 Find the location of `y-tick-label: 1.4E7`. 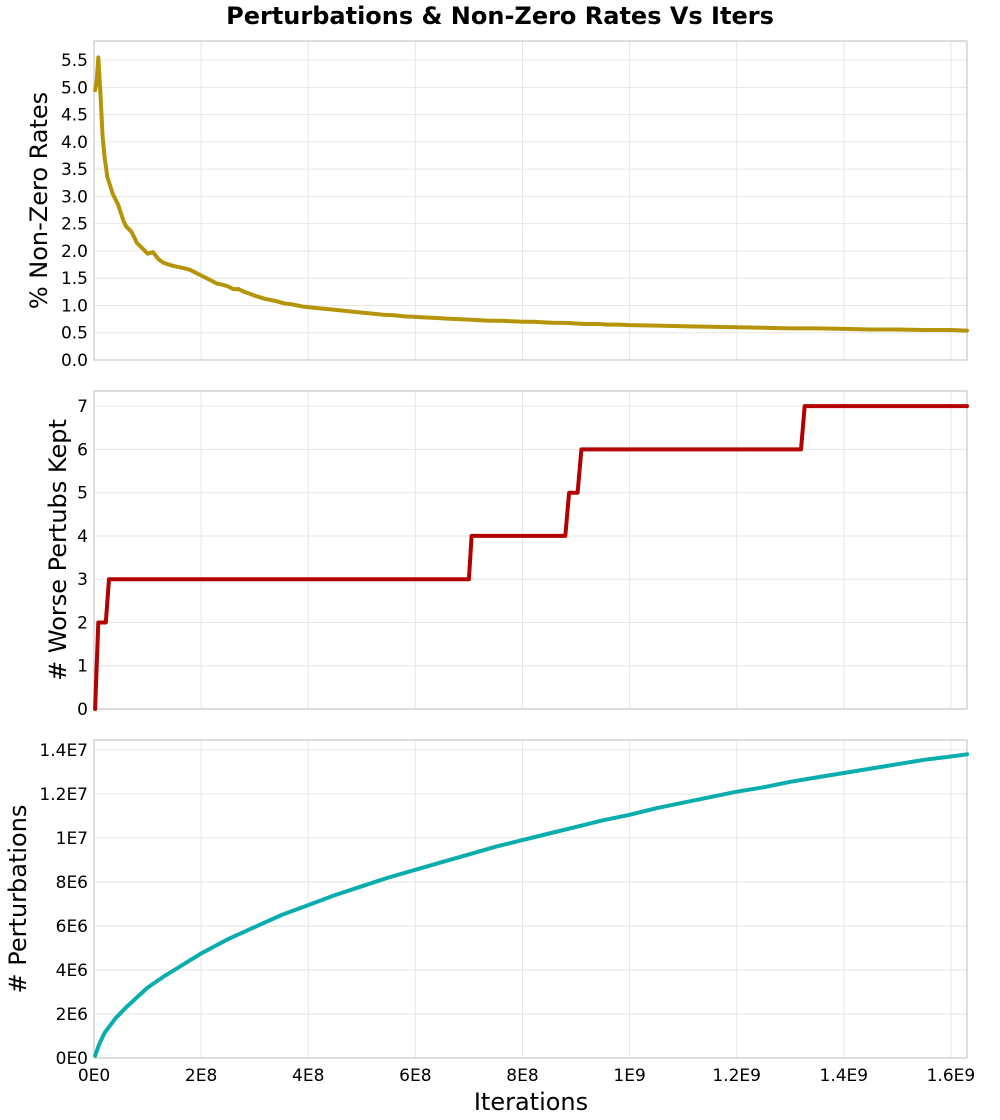

y-tick-label: 1.4E7 is located at coordinates (63, 751).